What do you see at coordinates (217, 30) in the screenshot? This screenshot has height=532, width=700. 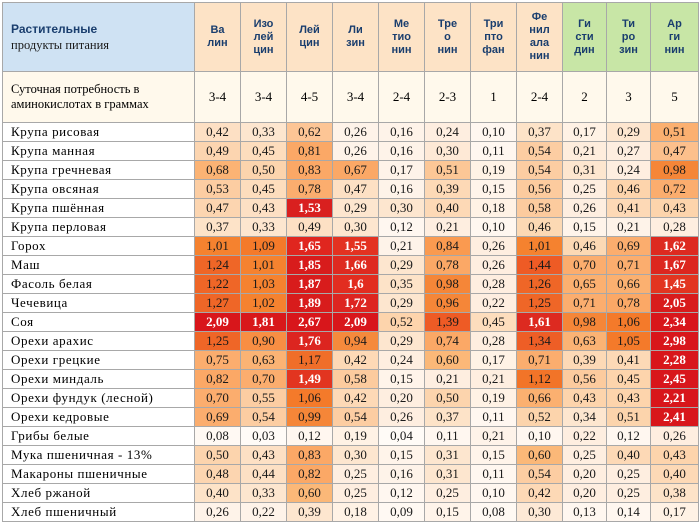 I see `column-header-line: Ва` at bounding box center [217, 30].